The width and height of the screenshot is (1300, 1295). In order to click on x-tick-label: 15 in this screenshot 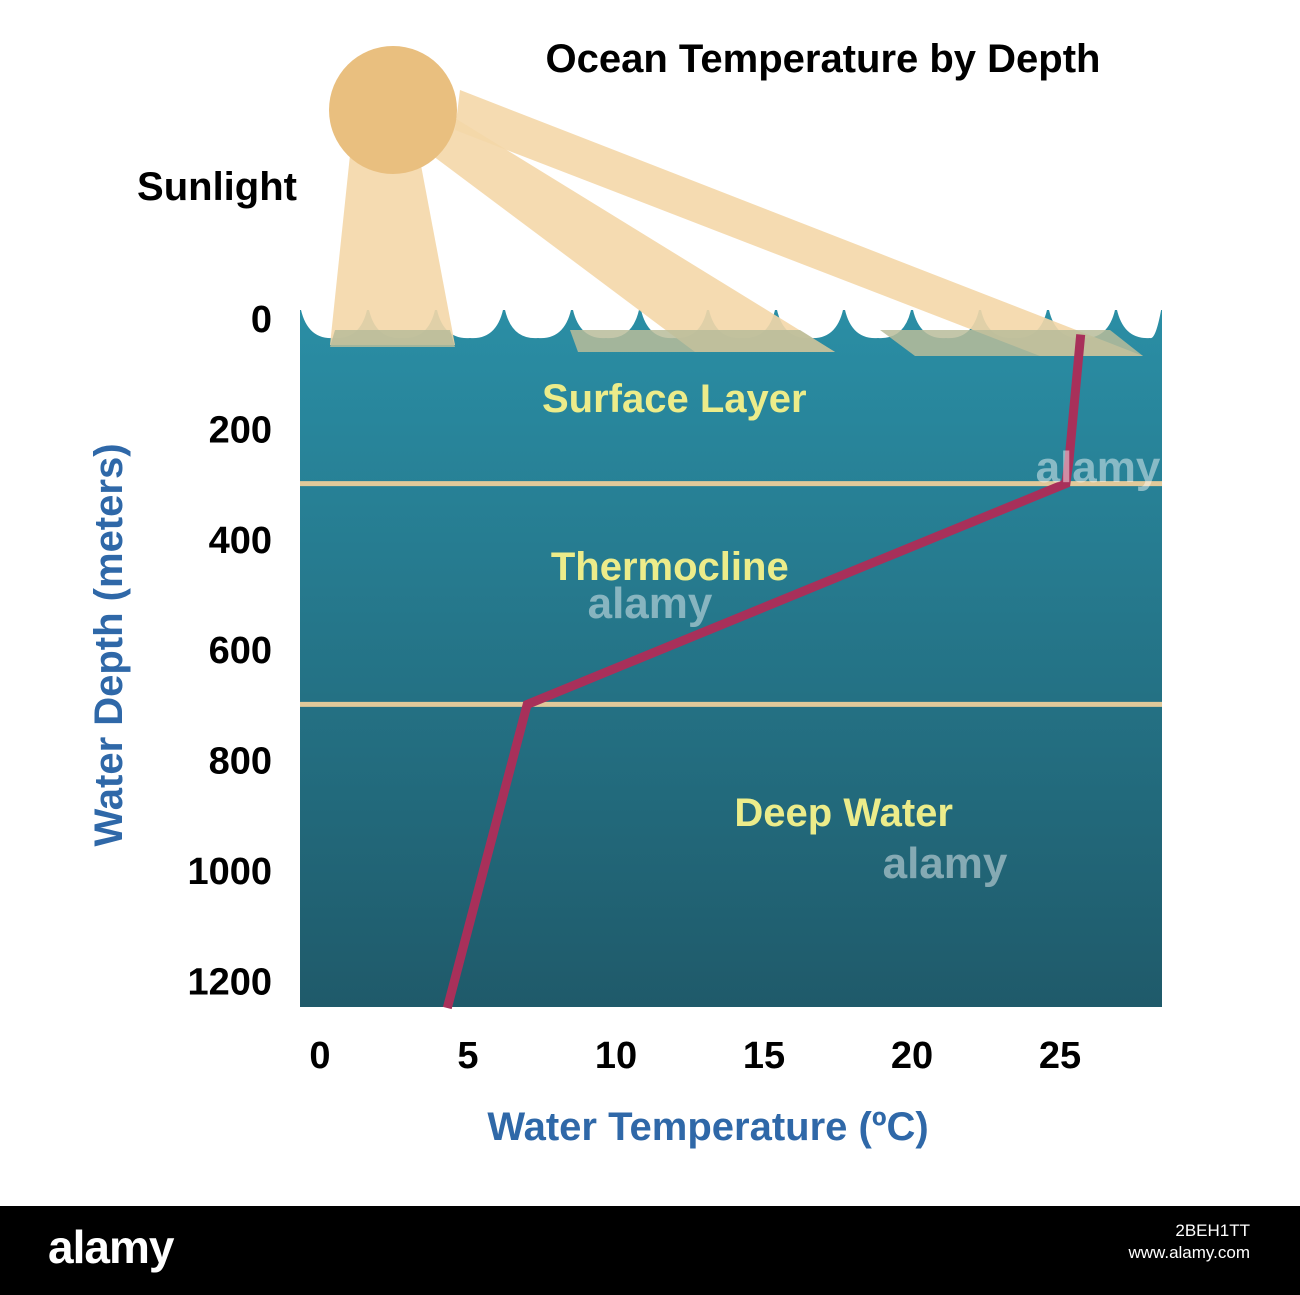, I will do `click(764, 1056)`.